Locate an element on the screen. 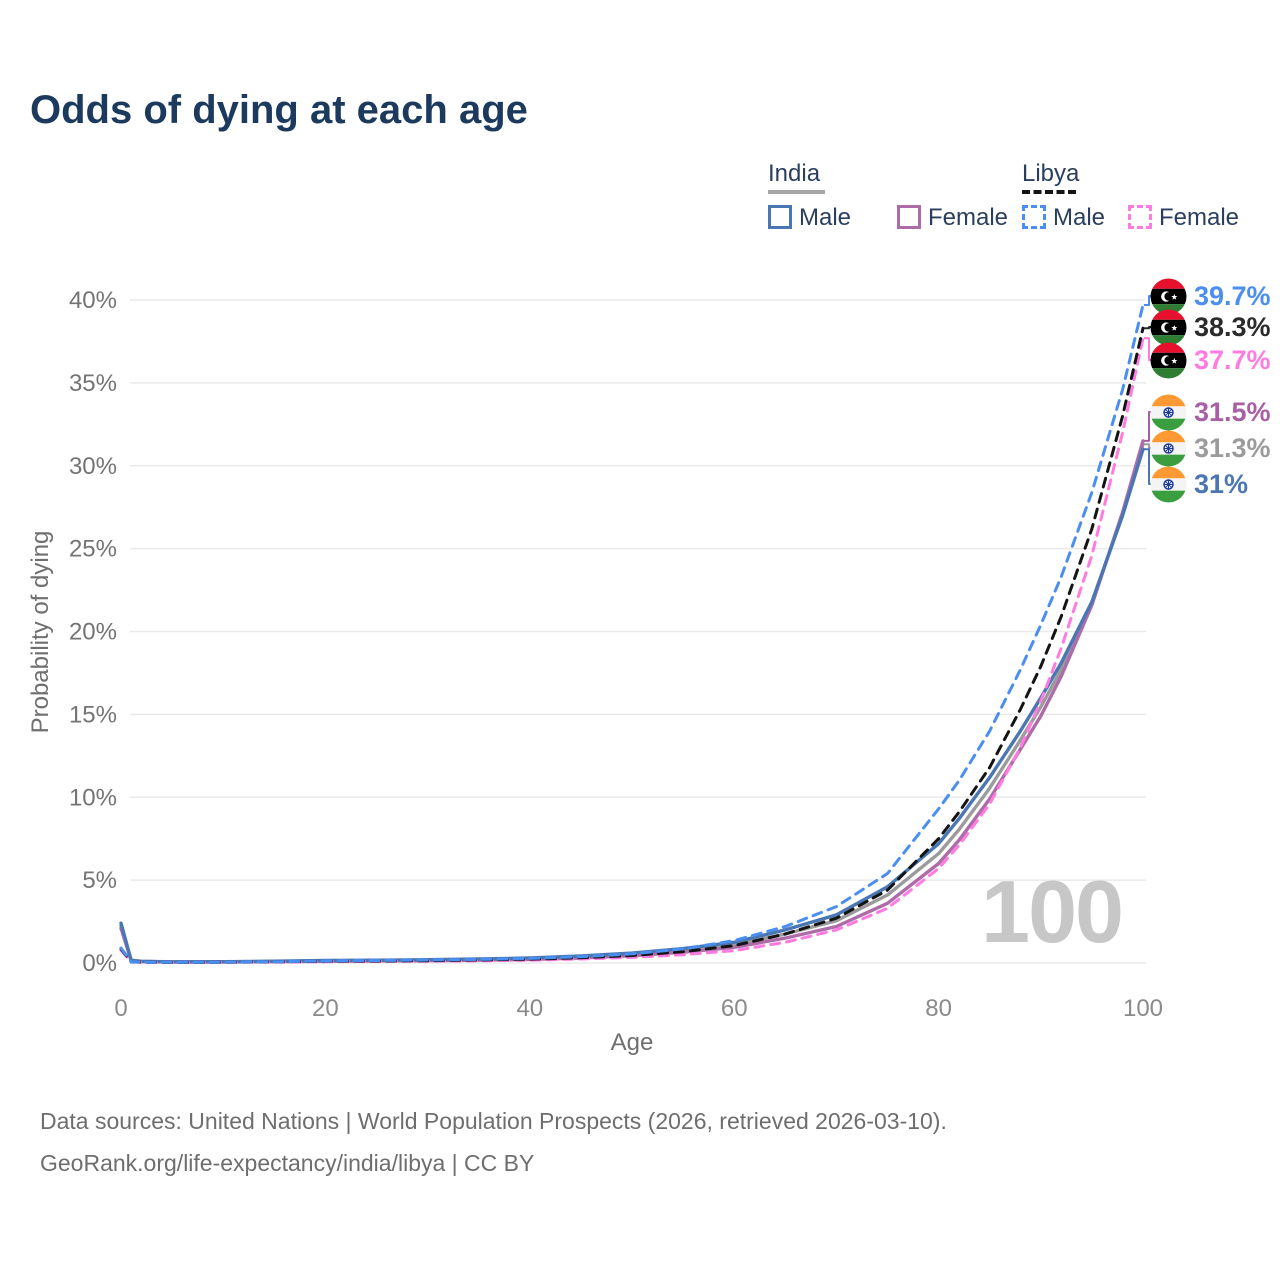 The width and height of the screenshot is (1280, 1280). age-watermark: 100 is located at coordinates (1052, 911).